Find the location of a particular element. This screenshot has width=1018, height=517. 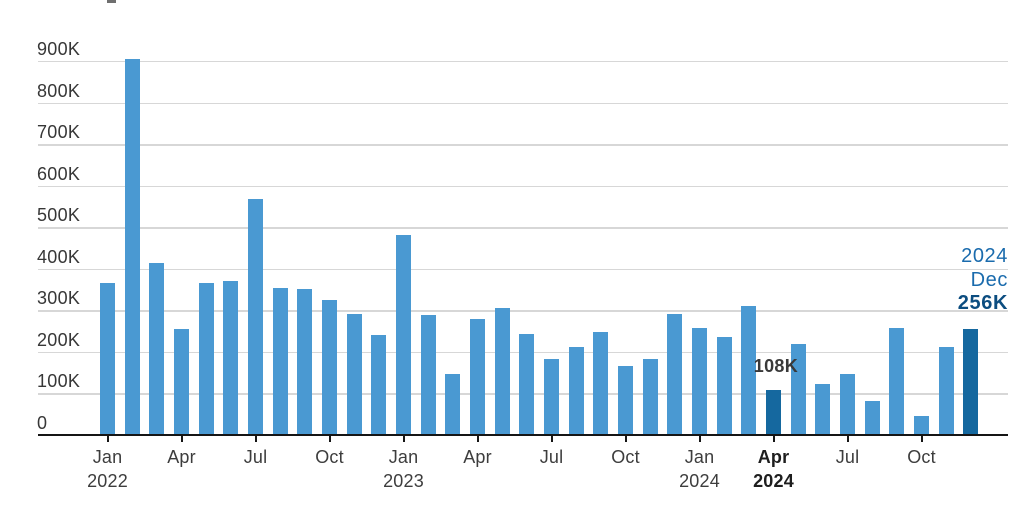

gridline-900K is located at coordinates (523, 62).